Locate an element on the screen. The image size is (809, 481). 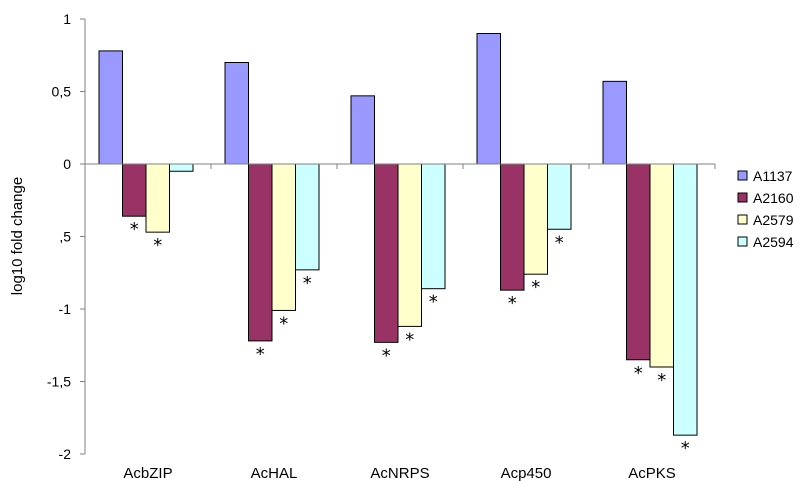
bar-a2160-acp450 is located at coordinates (512, 227).